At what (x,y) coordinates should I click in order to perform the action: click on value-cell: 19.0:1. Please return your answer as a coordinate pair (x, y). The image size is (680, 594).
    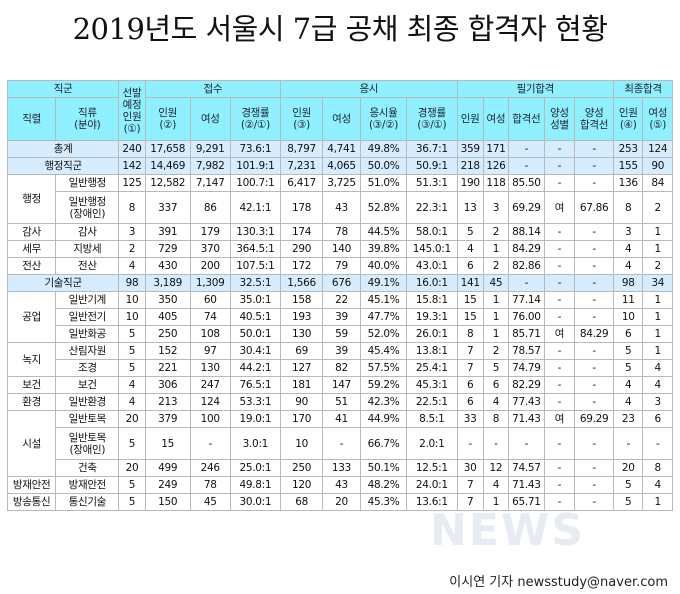
    Looking at the image, I should click on (255, 419).